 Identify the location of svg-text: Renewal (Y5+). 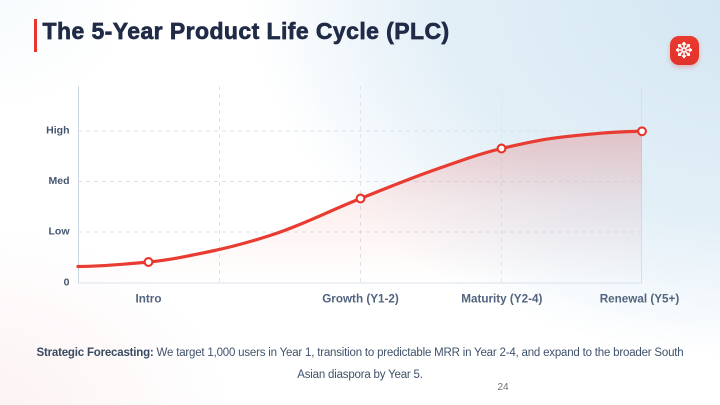
(640, 299).